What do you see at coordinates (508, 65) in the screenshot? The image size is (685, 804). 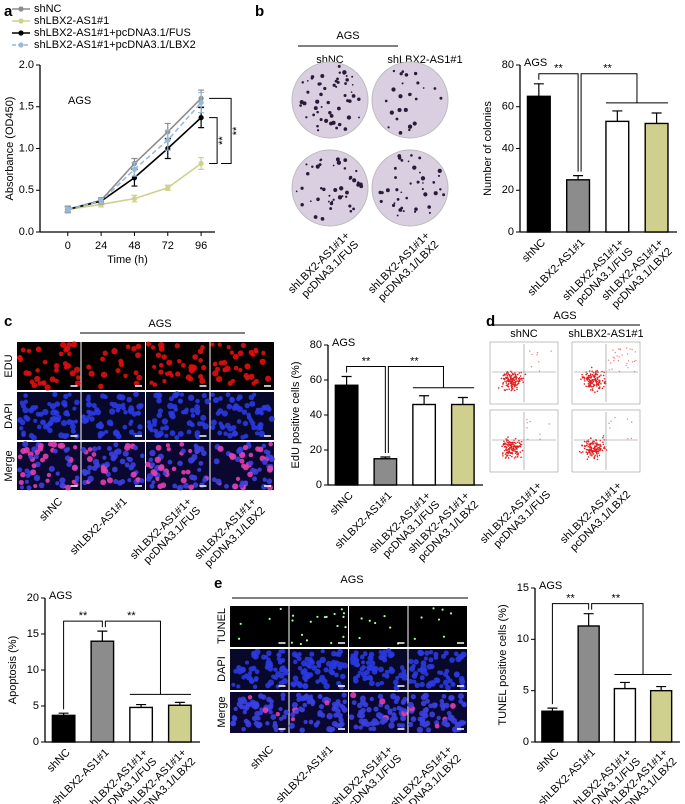 I see `y-tick-label: 80` at bounding box center [508, 65].